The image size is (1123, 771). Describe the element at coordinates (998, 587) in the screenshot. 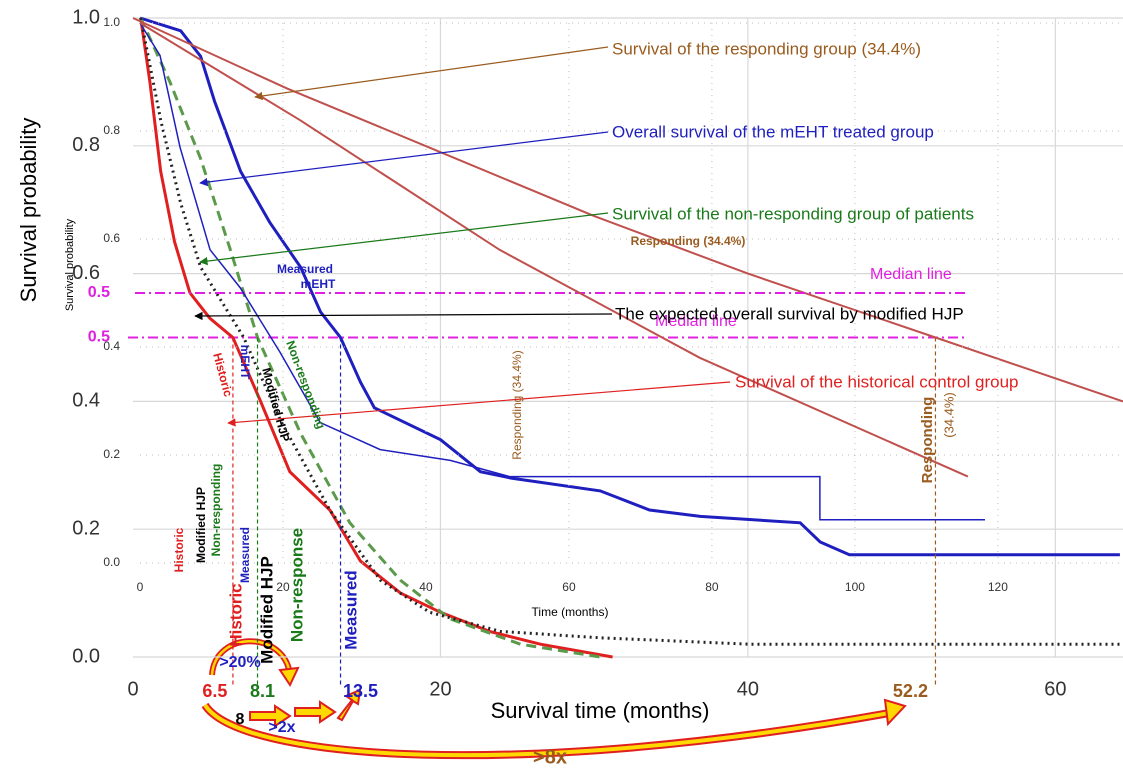

I see `x-tick-label: 120` at that location.